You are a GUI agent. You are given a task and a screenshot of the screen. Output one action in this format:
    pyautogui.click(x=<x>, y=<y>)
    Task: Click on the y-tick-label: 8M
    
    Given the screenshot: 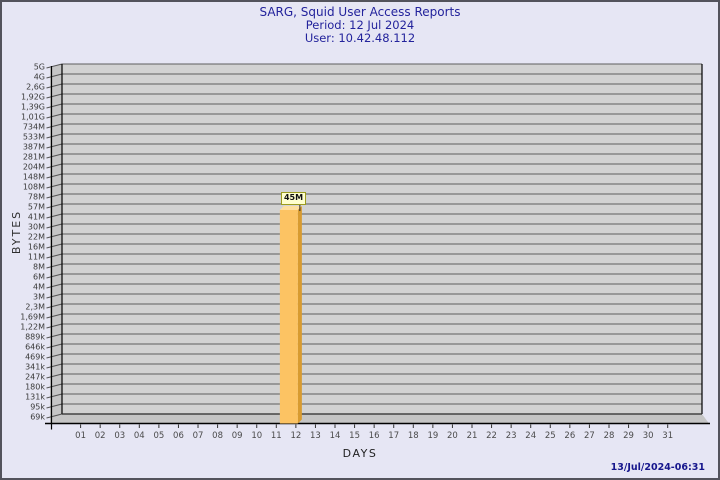 What is the action you would take?
    pyautogui.click(x=39, y=267)
    